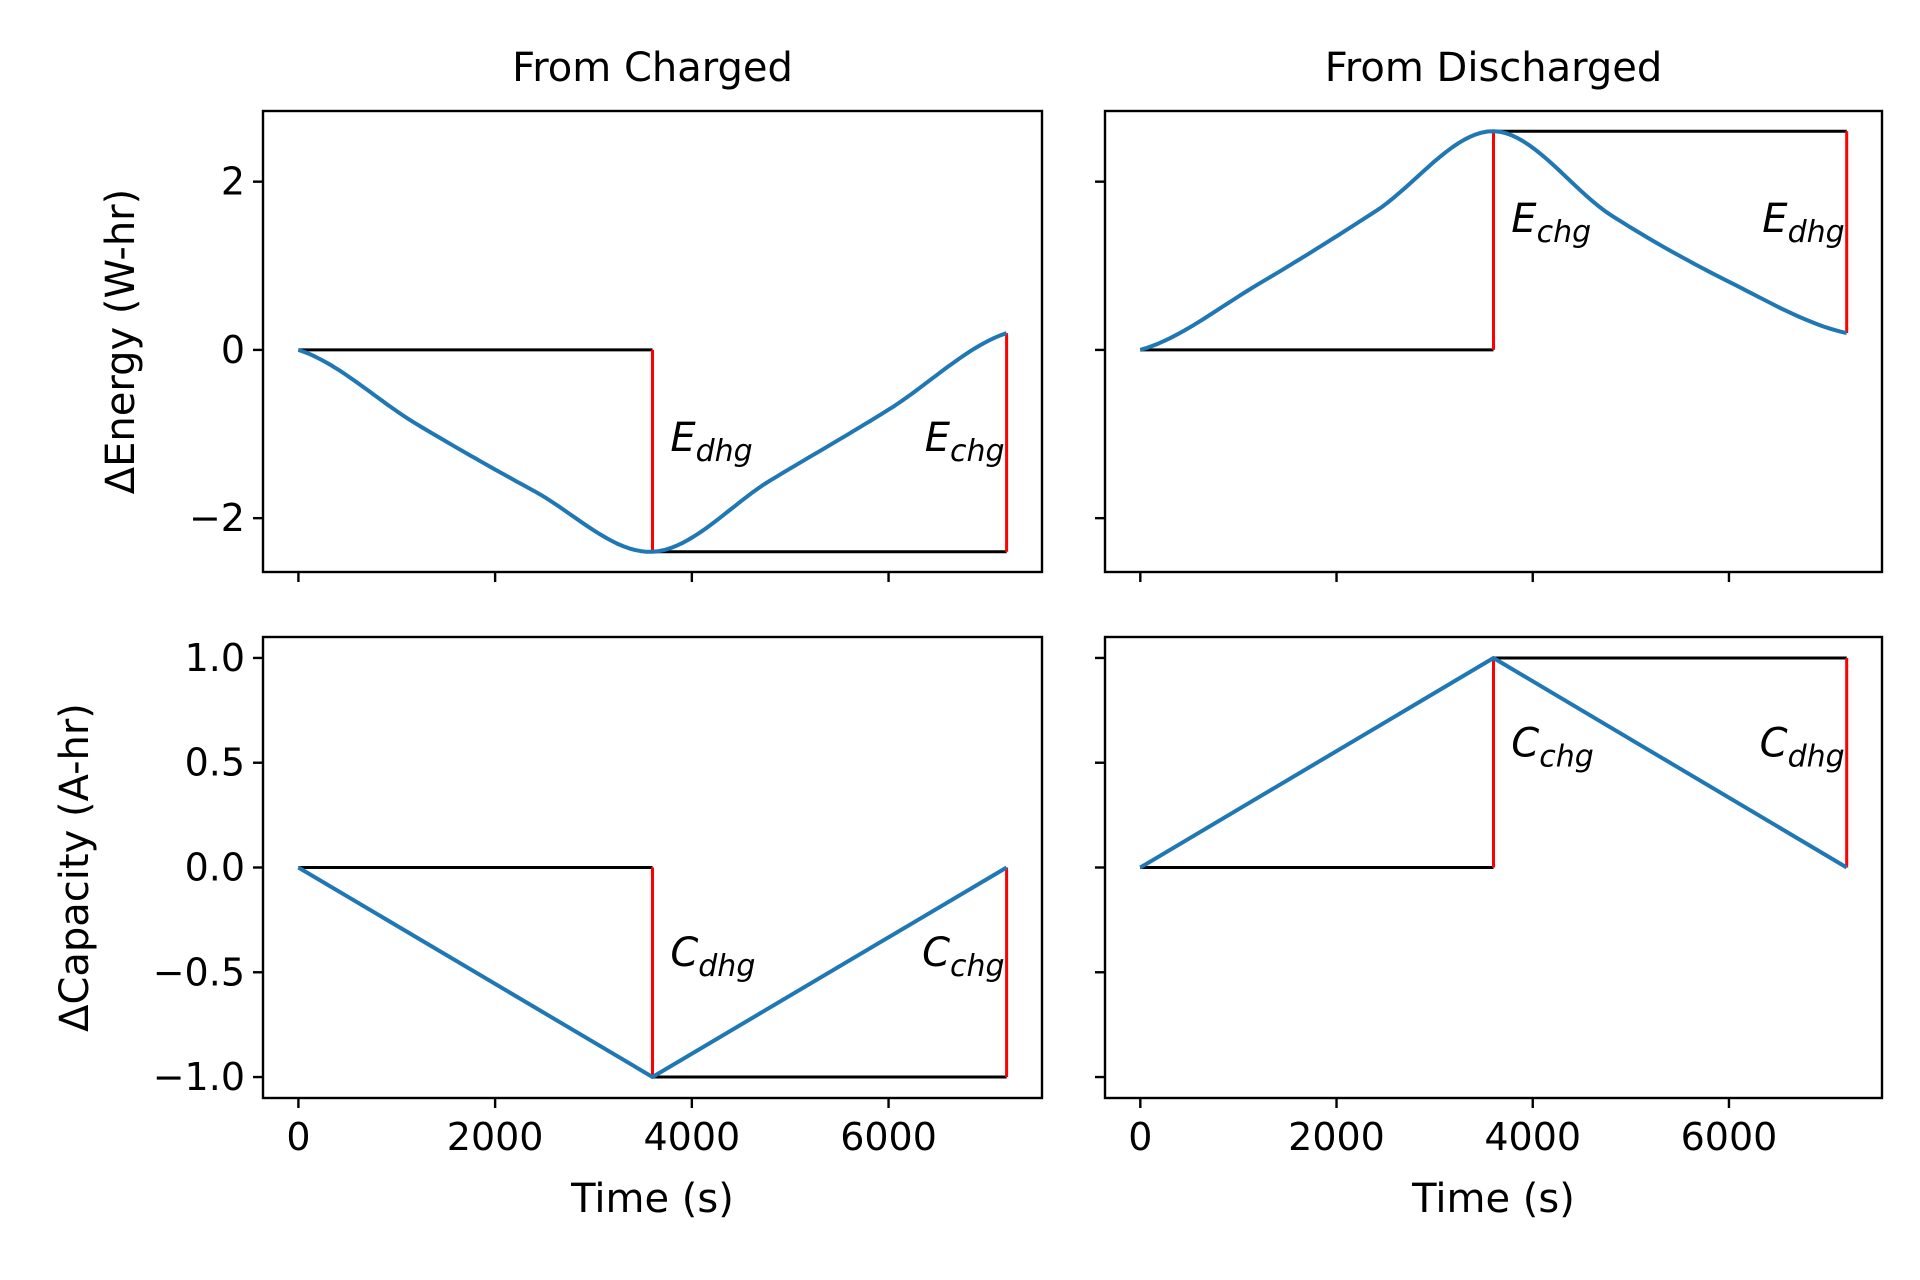 The width and height of the screenshot is (1920, 1280). Describe the element at coordinates (215, 868) in the screenshot. I see `y-tick-label: 0.0` at that location.